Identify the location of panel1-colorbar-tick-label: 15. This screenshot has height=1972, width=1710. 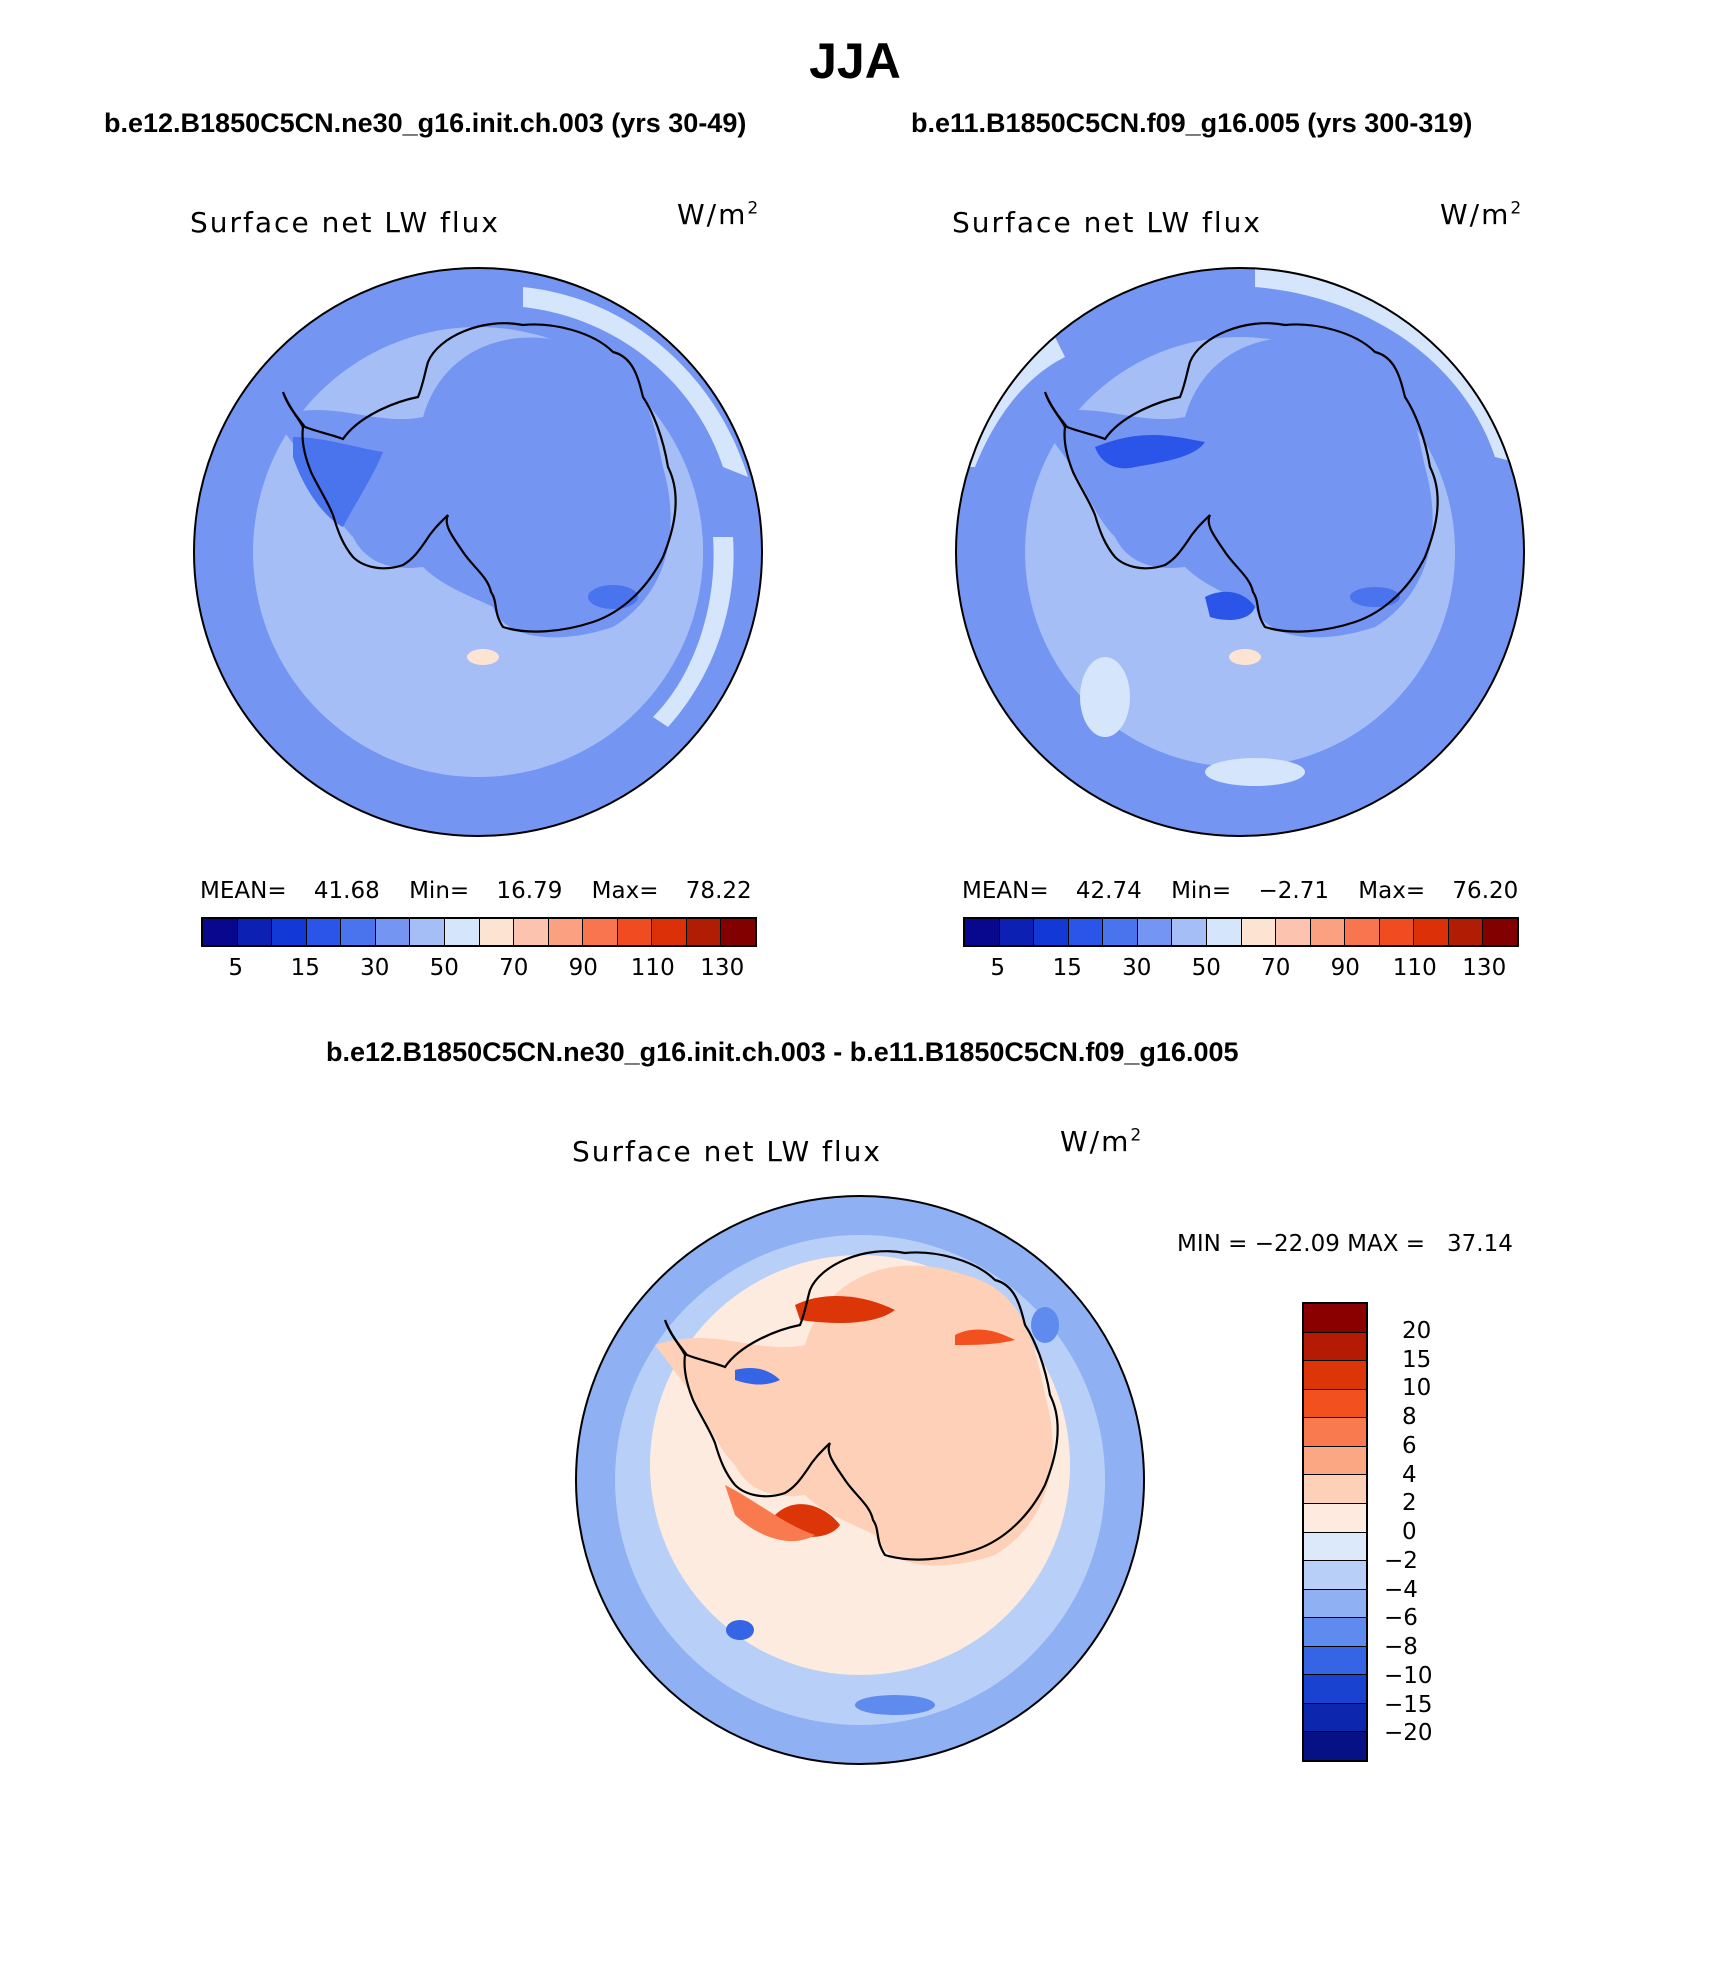
(305, 968).